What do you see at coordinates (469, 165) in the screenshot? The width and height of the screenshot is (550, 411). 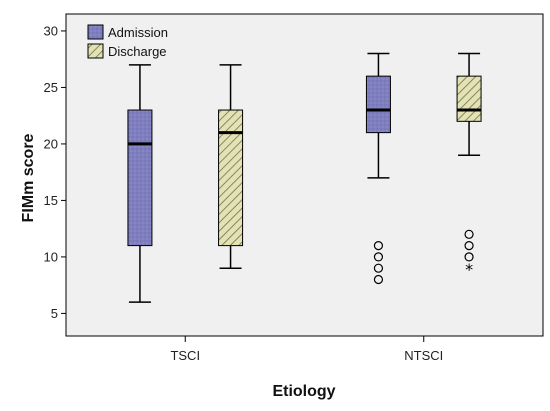 I see `box-discharge-ntsci: *` at bounding box center [469, 165].